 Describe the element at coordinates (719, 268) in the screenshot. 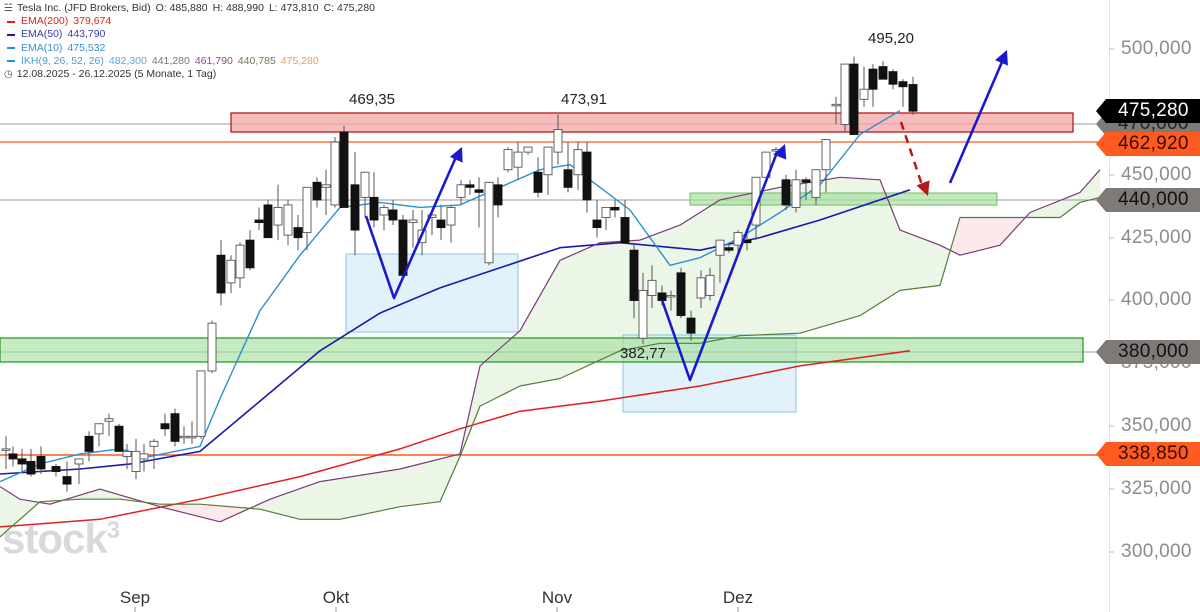

I see `v-pattern-nov` at that location.